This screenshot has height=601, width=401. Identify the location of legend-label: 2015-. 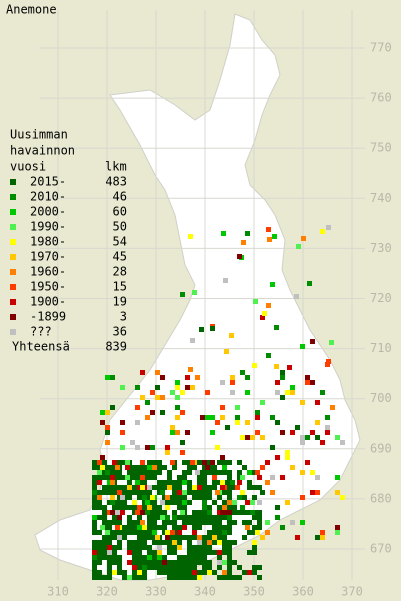
(48, 182).